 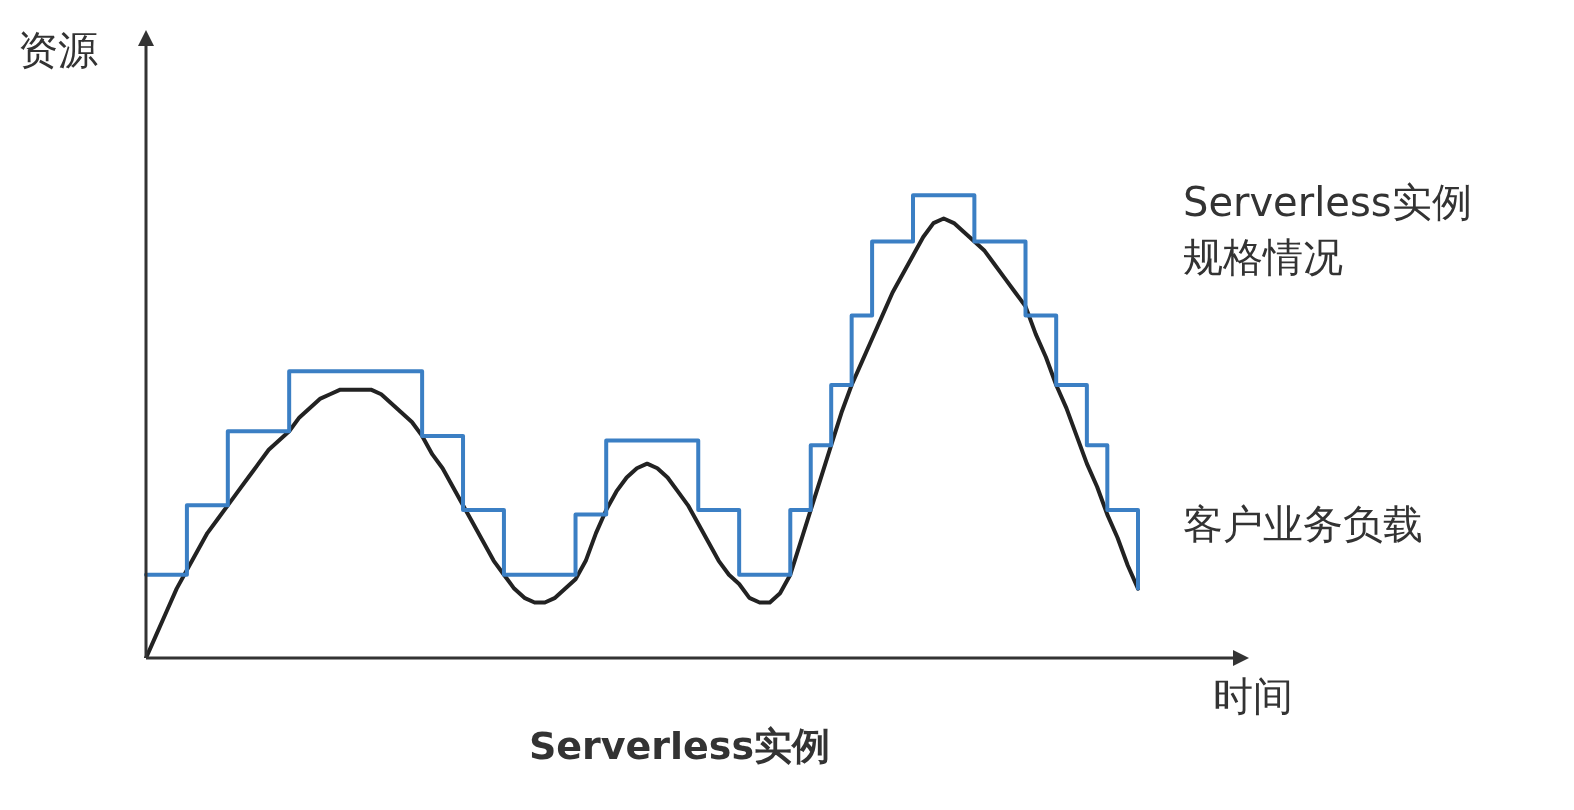 I want to click on x-axis-title: 时间, so click(x=1253, y=696).